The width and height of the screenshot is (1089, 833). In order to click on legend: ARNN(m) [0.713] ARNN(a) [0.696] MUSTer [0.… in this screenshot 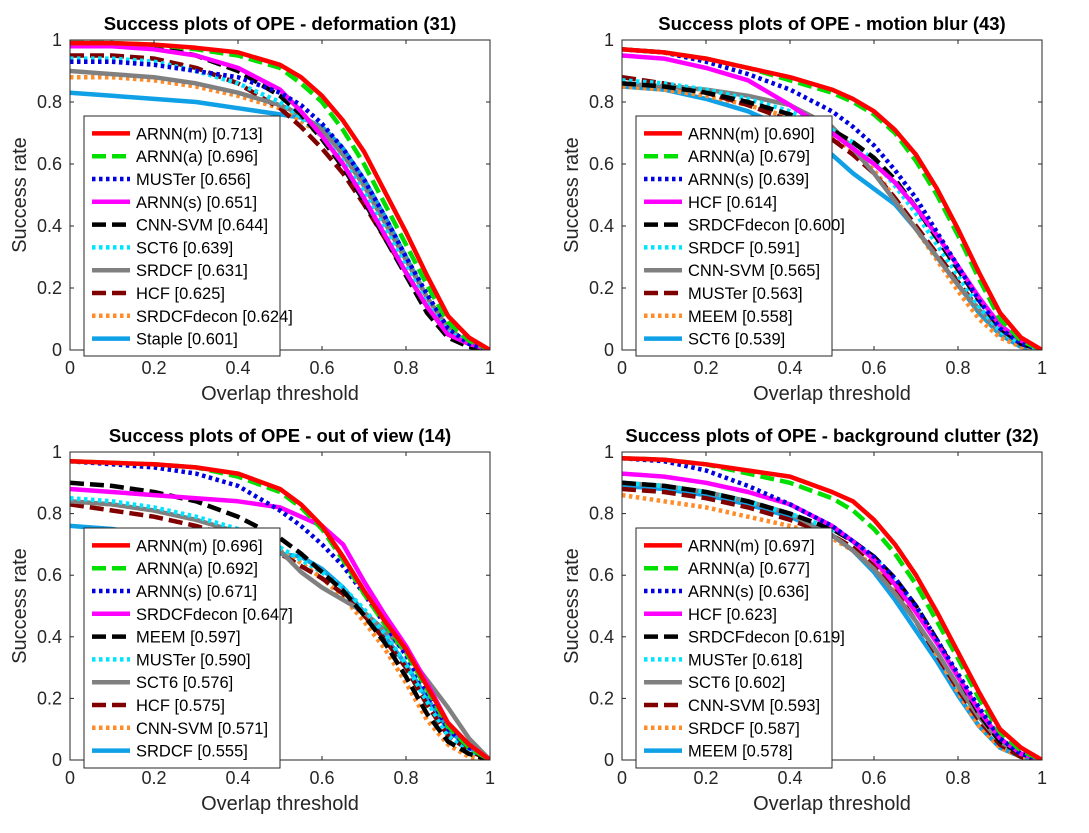, I will do `click(188, 236)`.